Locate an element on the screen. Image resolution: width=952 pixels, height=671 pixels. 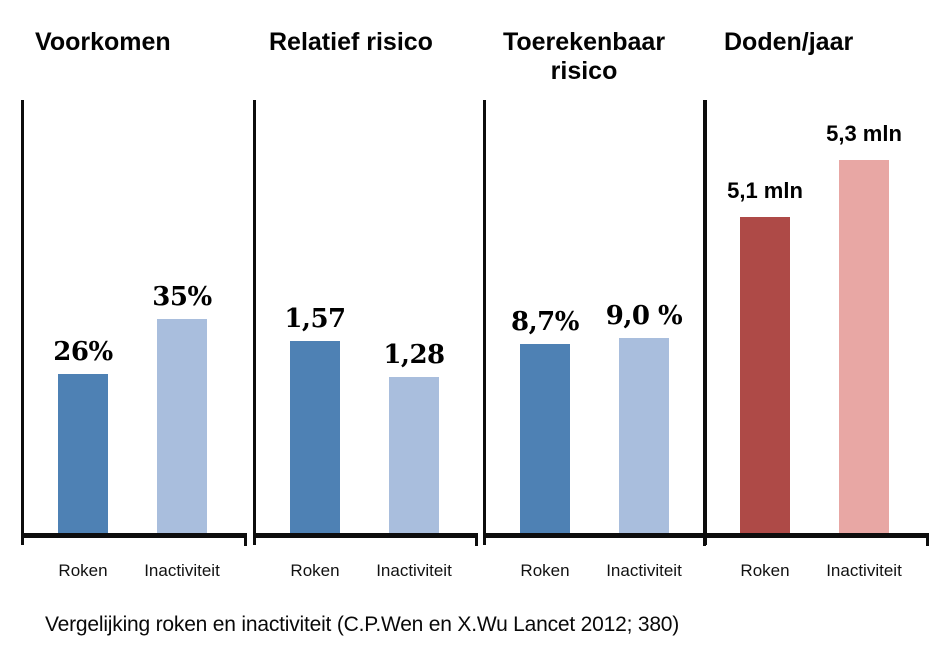
bar-group-roken: 8,7% is located at coordinates (545, 420).